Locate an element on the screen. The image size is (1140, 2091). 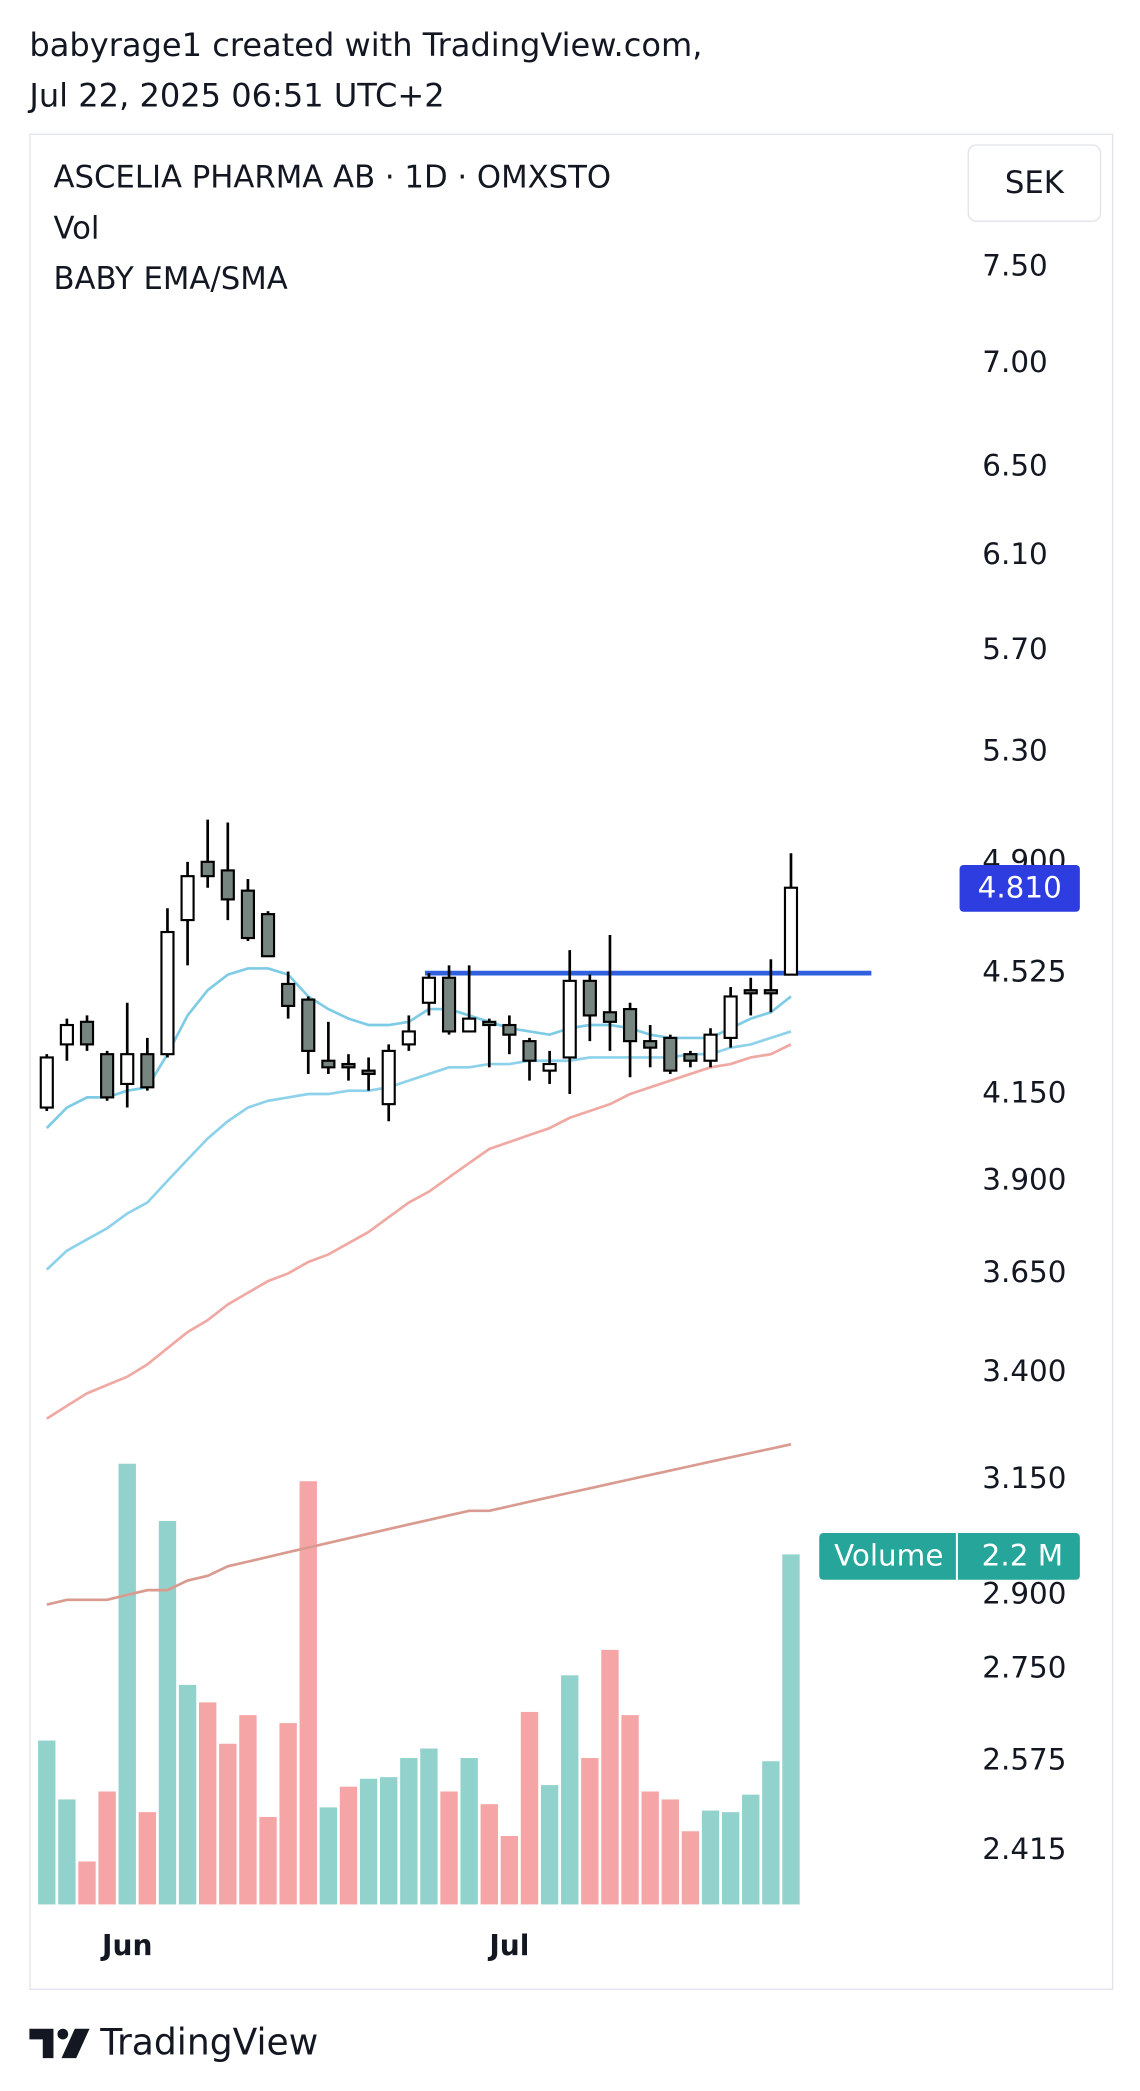
y-tick-label: 2.415 is located at coordinates (1024, 1849).